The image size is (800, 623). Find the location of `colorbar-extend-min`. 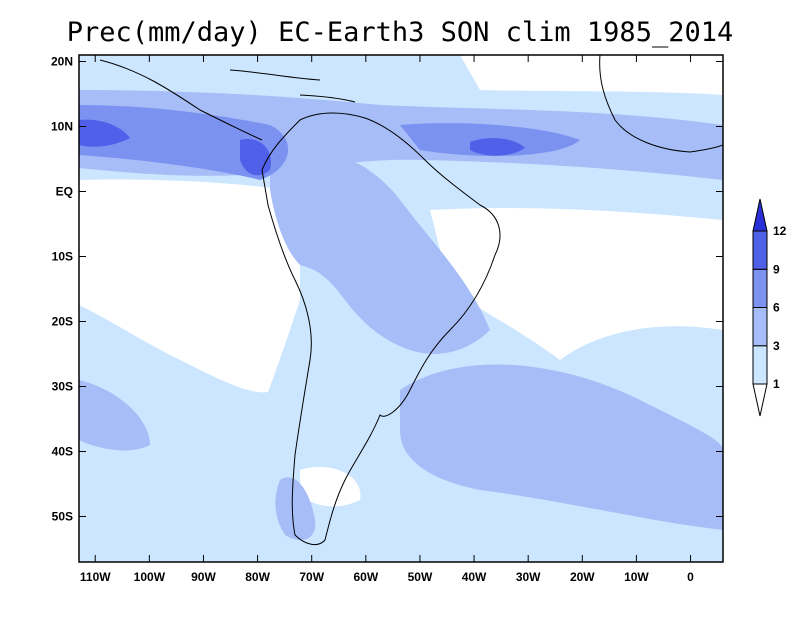

colorbar-extend-min is located at coordinates (760, 400).